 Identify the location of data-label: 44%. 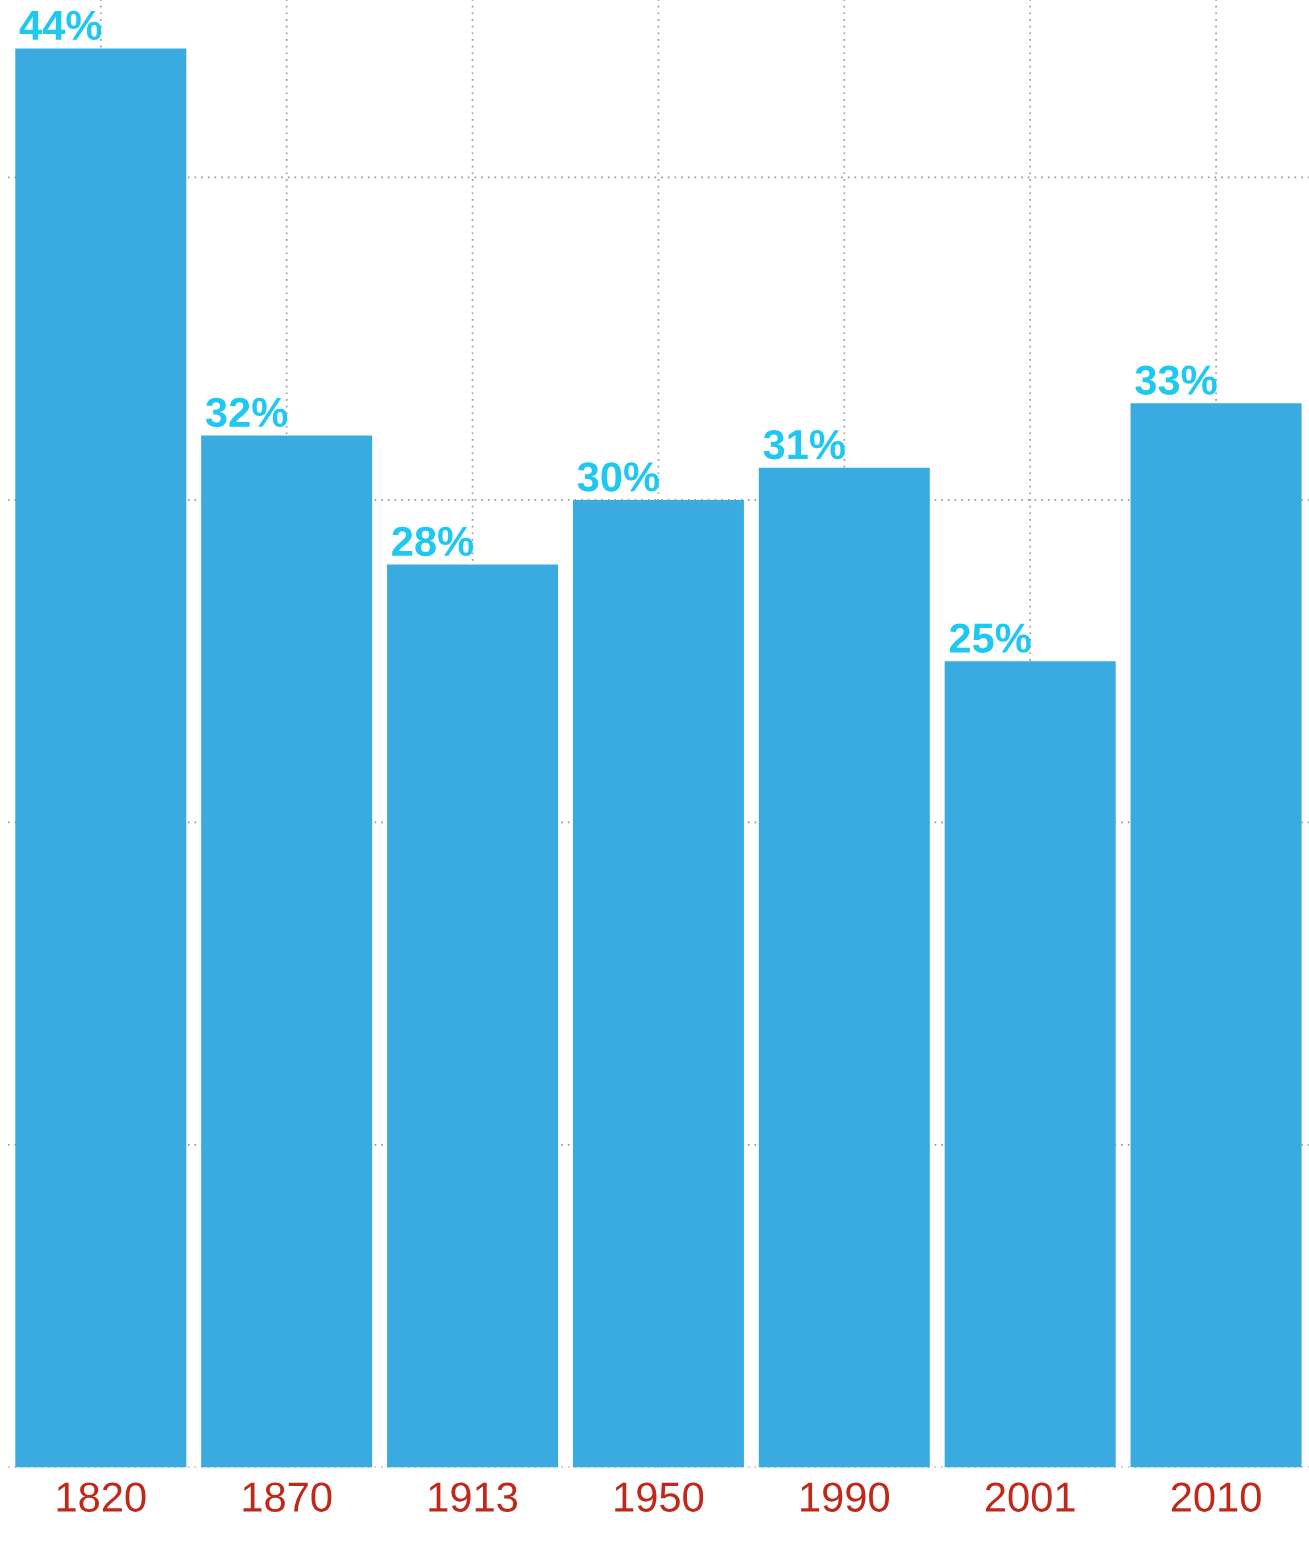
(60, 25).